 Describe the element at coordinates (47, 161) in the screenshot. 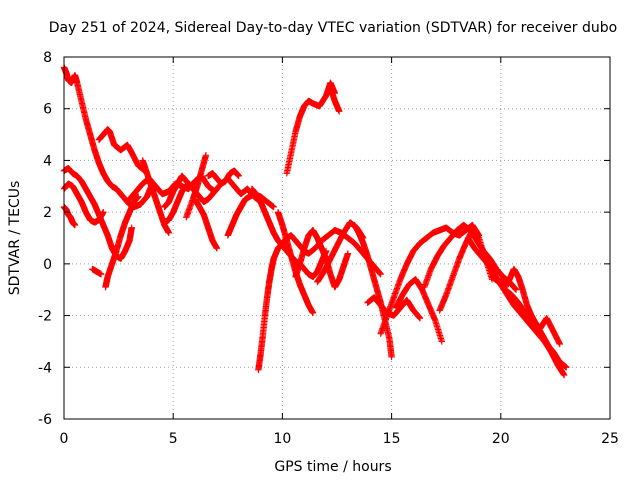

I see `y-tick-label: 4` at that location.